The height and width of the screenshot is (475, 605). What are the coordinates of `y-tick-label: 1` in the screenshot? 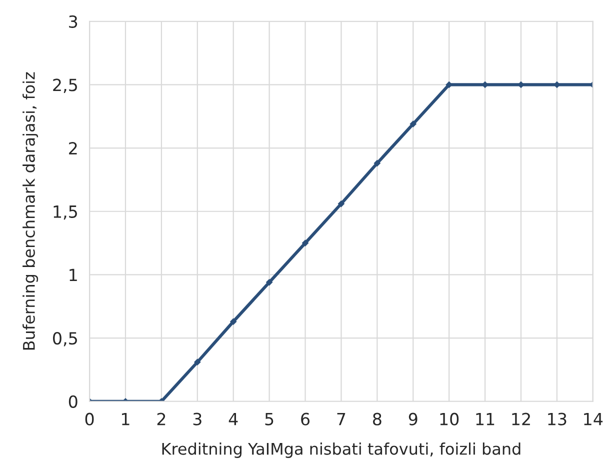 It's located at (73, 275).